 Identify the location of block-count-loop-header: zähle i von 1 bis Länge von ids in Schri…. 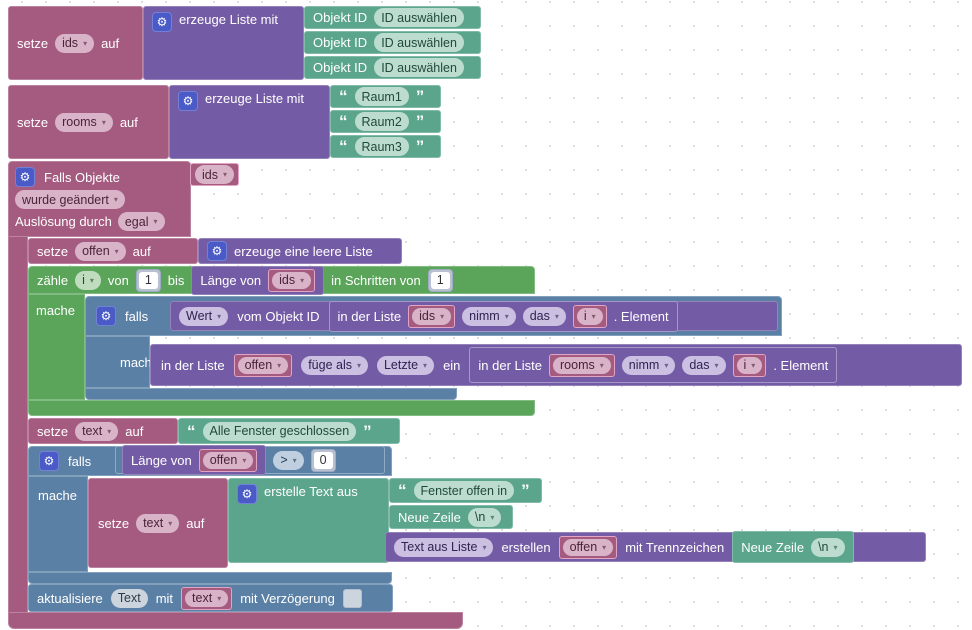
(281, 280).